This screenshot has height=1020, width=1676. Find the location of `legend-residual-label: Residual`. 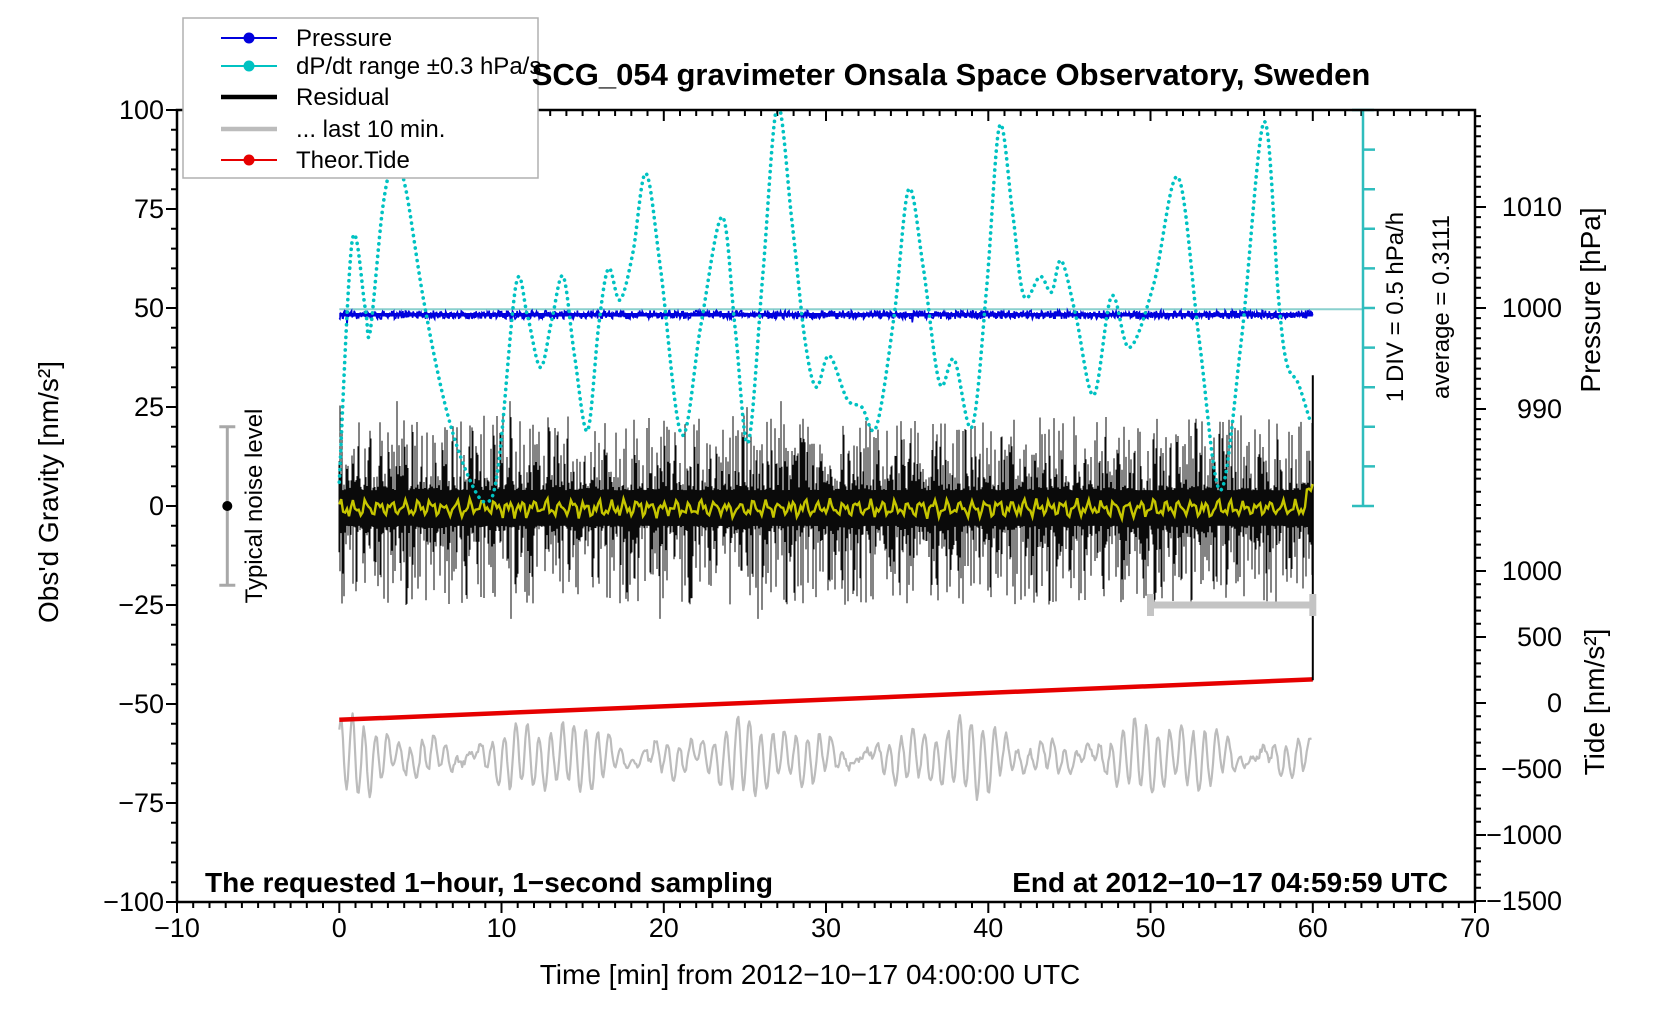

legend-residual-label: Residual is located at coordinates (342, 97).